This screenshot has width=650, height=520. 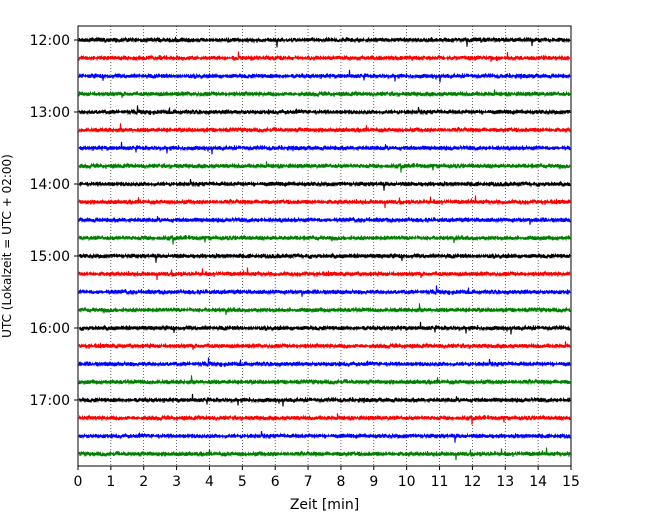 I want to click on x-axis-ticks: 0 1 2 3 4 5 6 7 8 9 10 11 12 13 14 15, so click(x=327, y=478).